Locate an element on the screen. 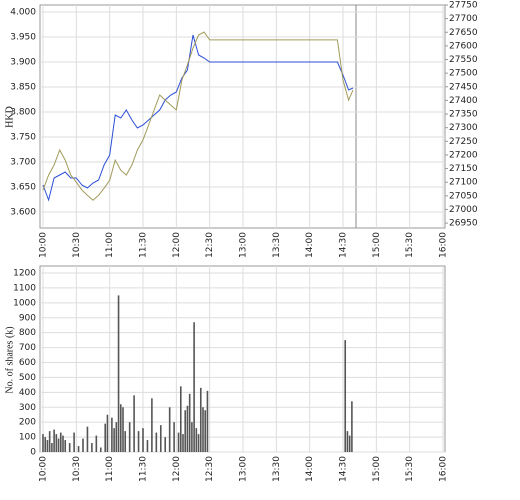 The height and width of the screenshot is (500, 520). y-tick-label: 1000 is located at coordinates (24, 303).